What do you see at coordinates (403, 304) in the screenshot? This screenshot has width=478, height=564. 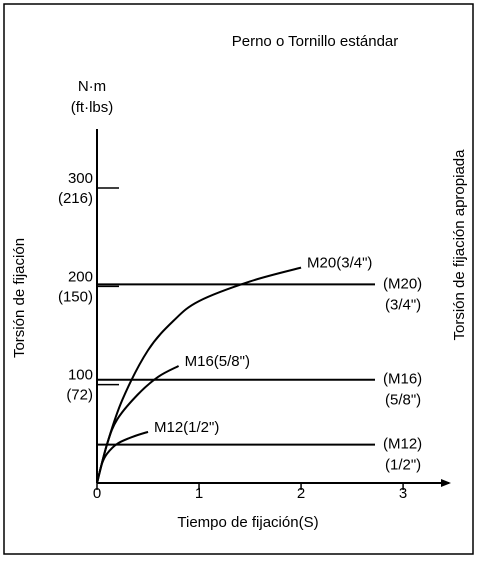 I see `reference-size: (3/4")` at bounding box center [403, 304].